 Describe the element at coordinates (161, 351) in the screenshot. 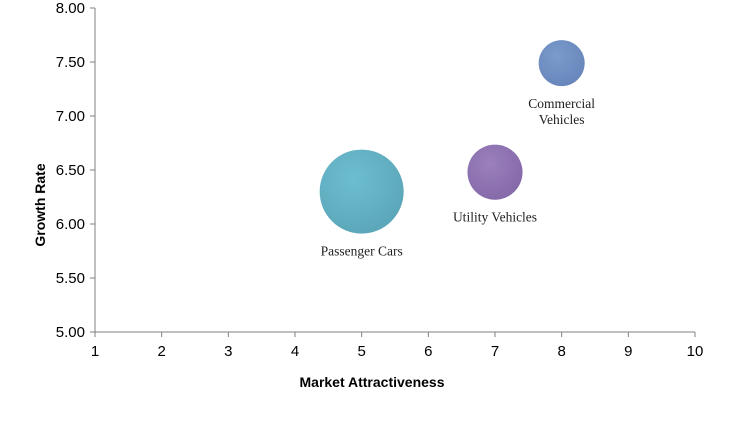

I see `x-tick-label: 2` at that location.